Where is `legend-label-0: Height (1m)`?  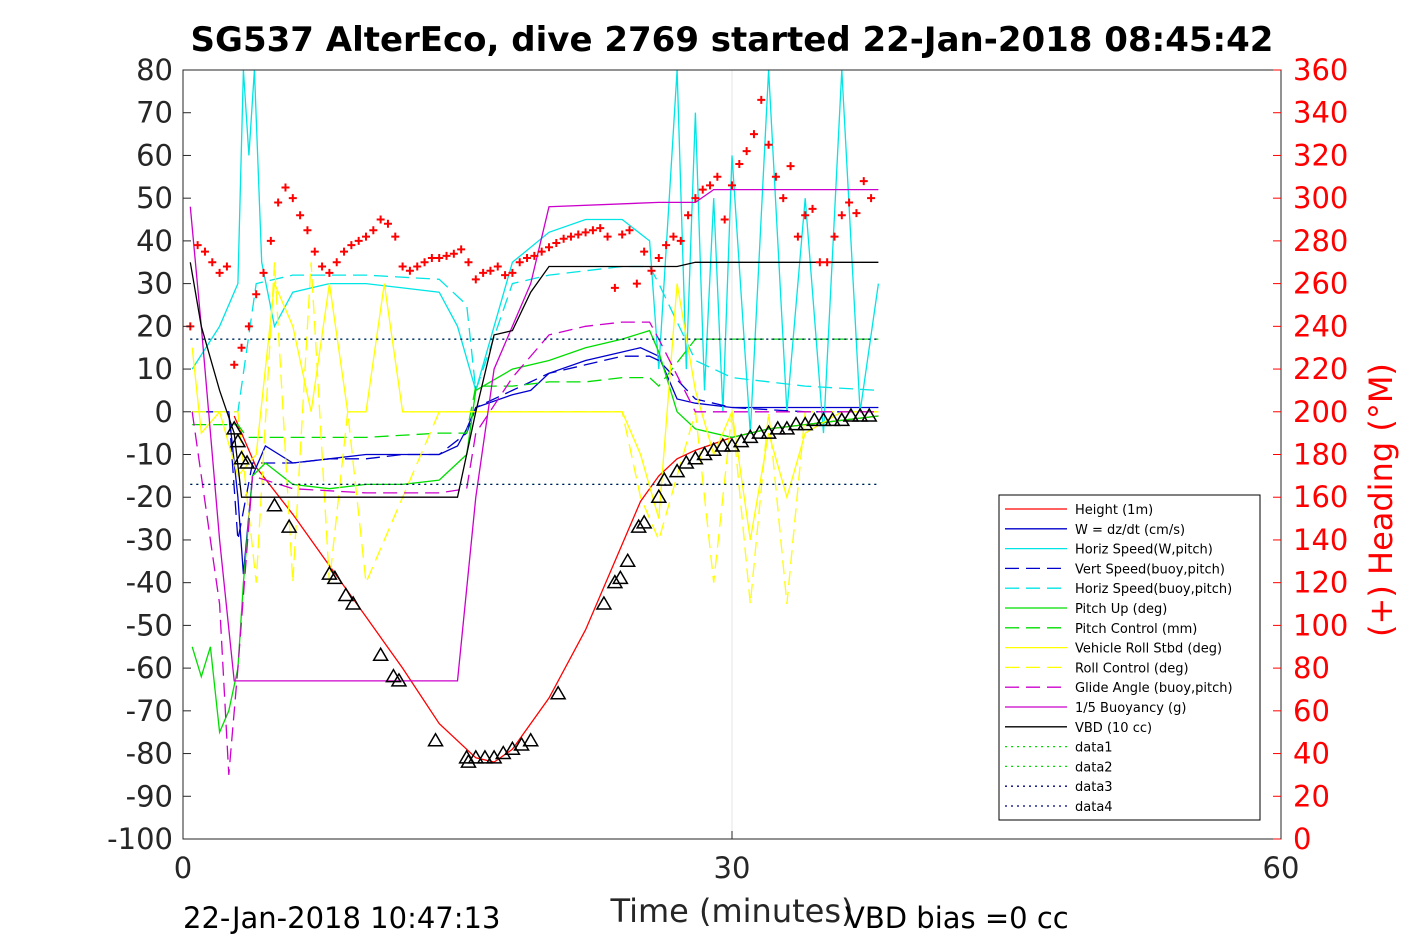 legend-label-0: Height (1m) is located at coordinates (1114, 510).